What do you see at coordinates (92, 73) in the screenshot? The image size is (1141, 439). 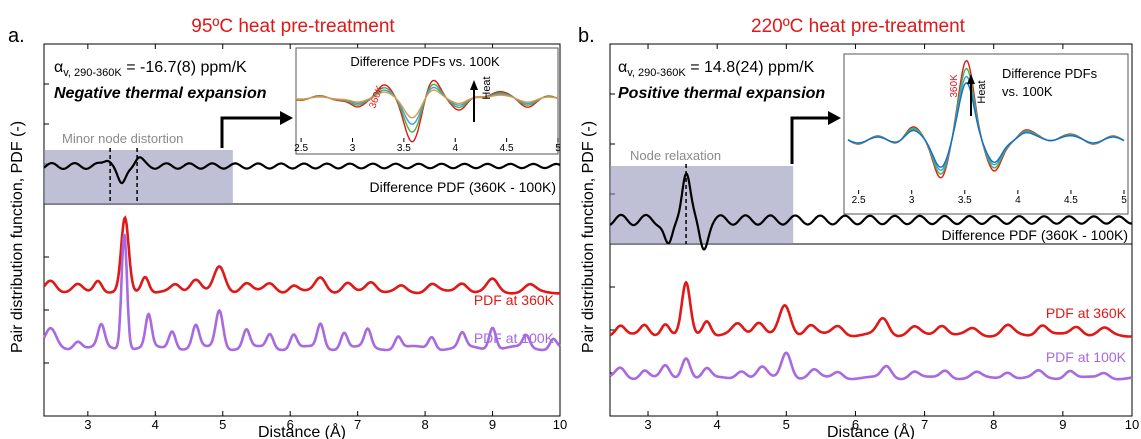 I see `panel-a-alpha-sub: v, 290-360K` at bounding box center [92, 73].